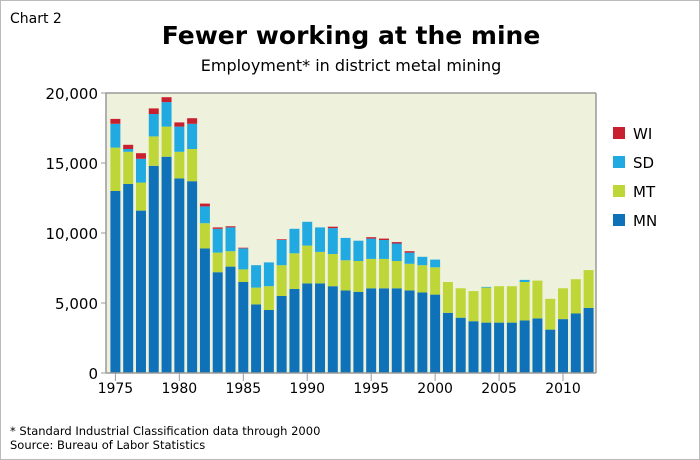 The image size is (700, 460). What do you see at coordinates (204, 310) in the screenshot?
I see `bar-mn-1982` at bounding box center [204, 310].